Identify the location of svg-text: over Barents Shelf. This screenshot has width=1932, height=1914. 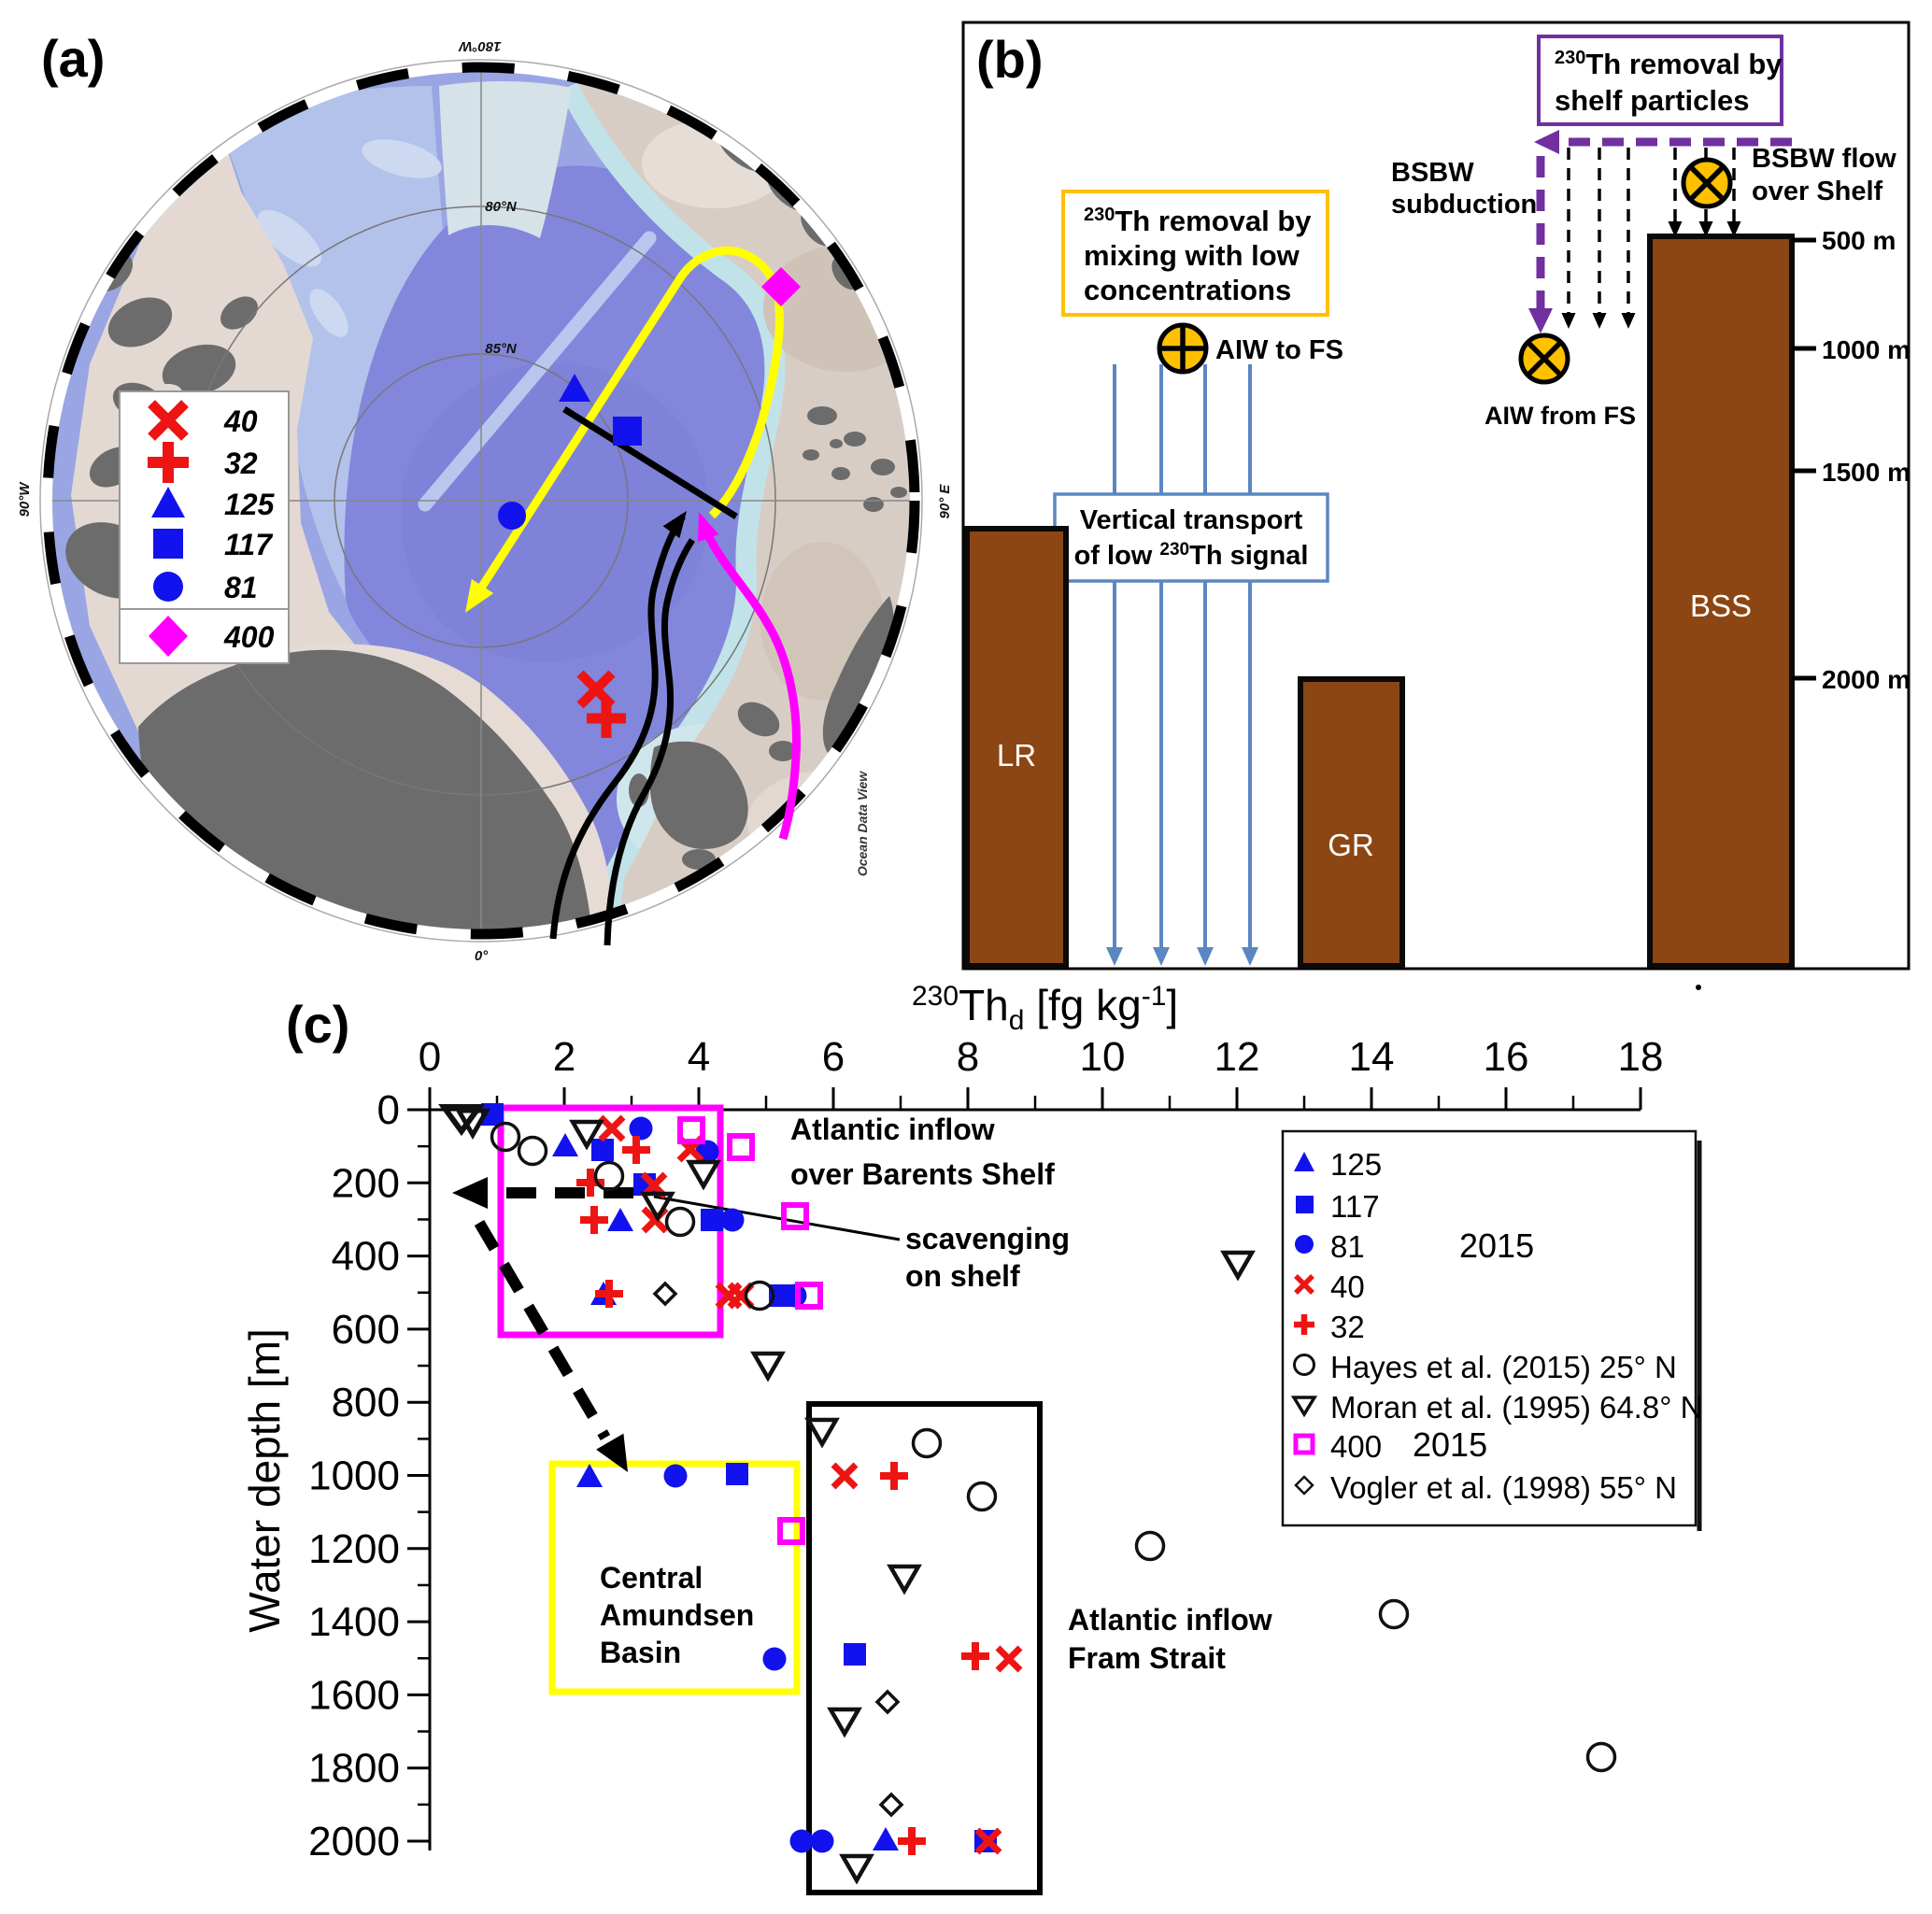
(922, 1174).